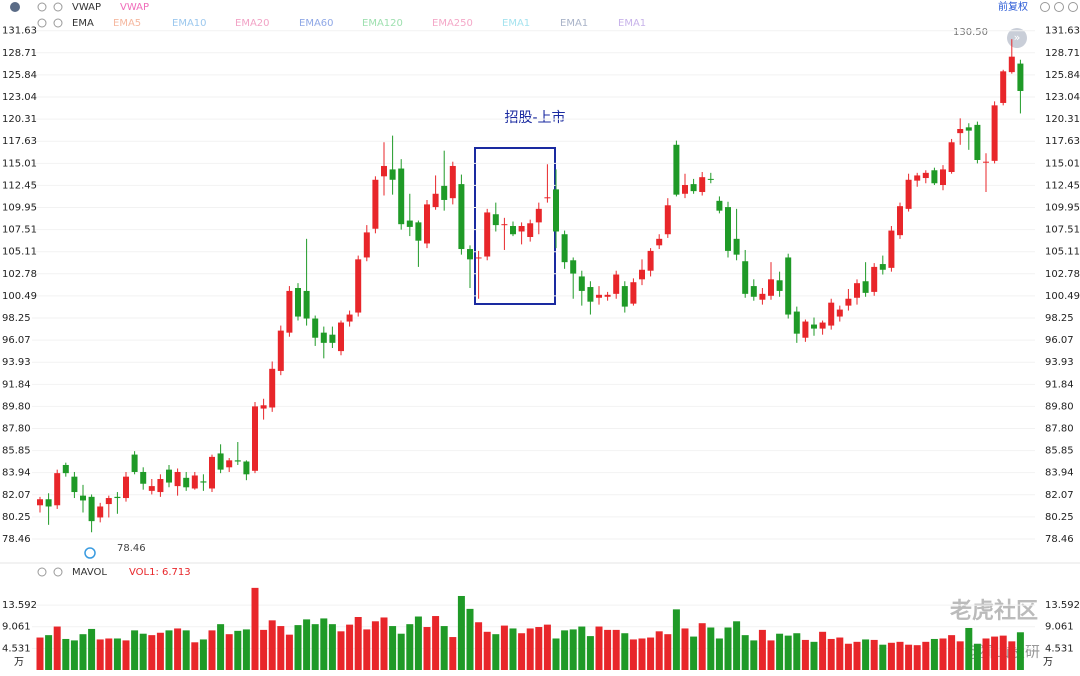  Describe the element at coordinates (16, 539) in the screenshot. I see `y-tick-label: 78.46` at that location.